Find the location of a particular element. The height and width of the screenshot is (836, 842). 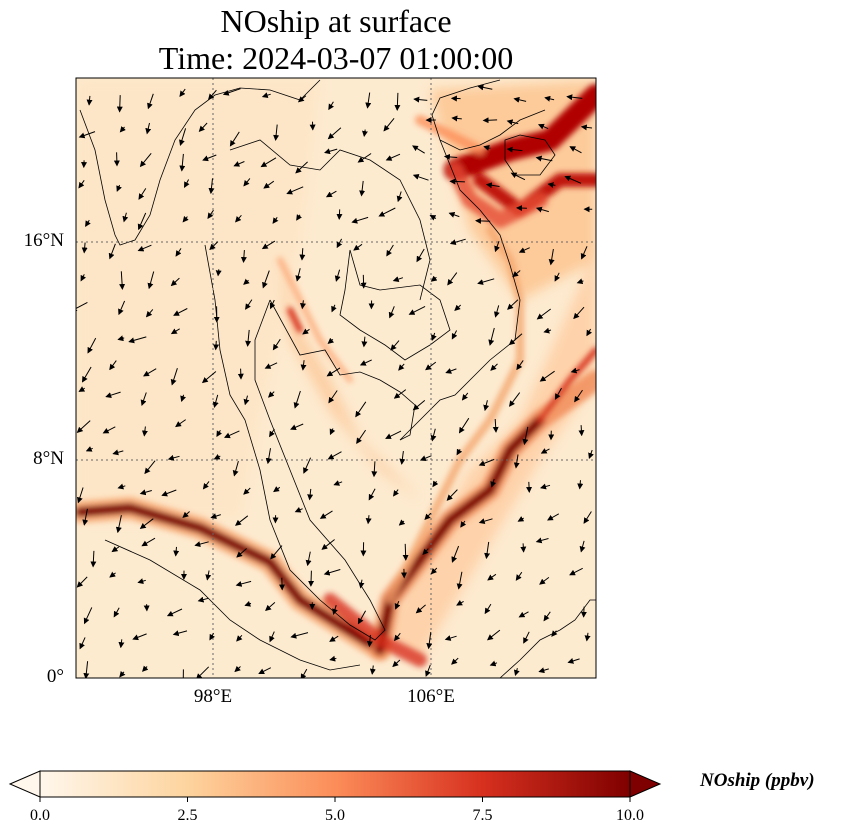

colorbar is located at coordinates (335, 786).